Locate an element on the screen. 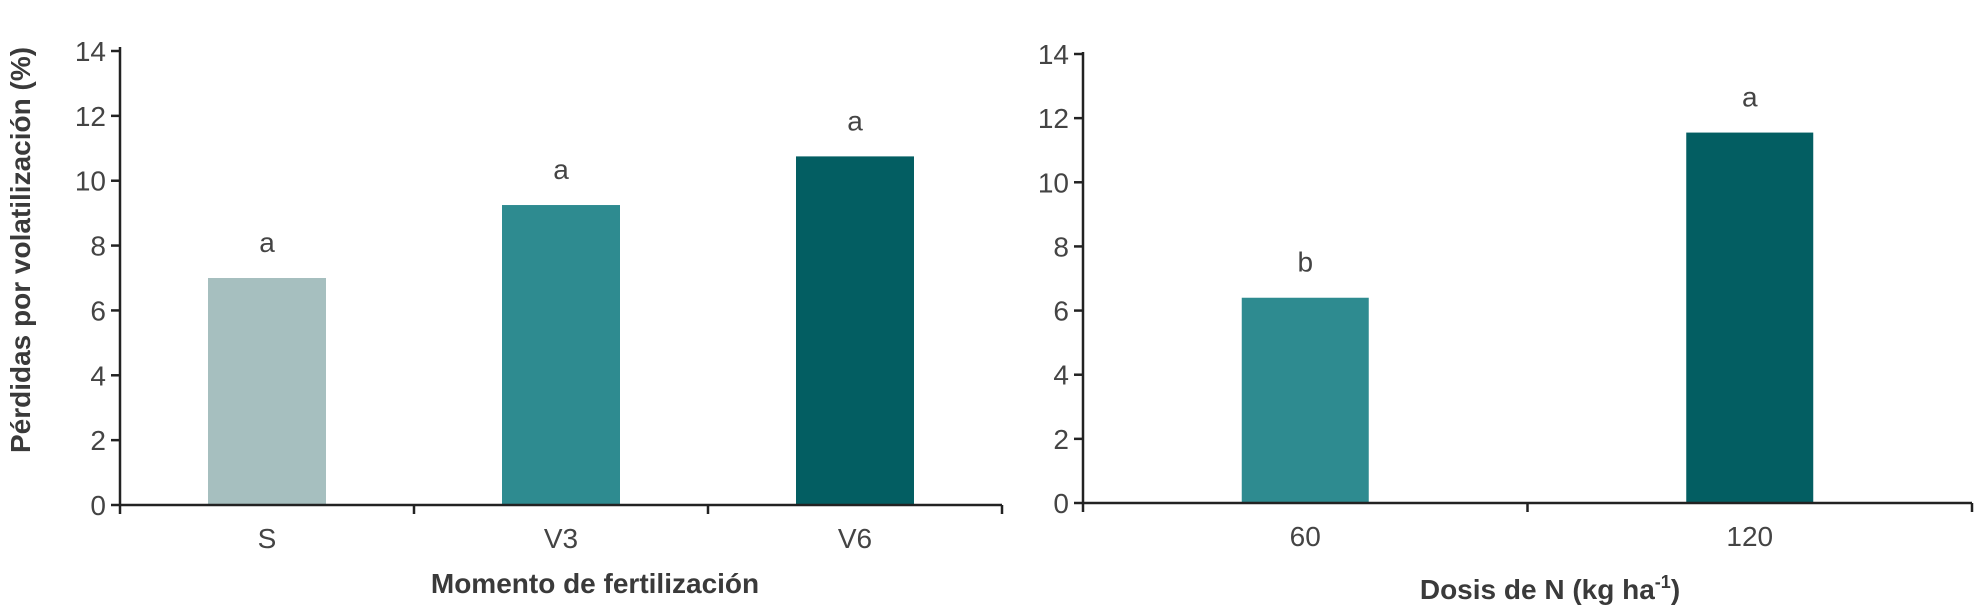 The height and width of the screenshot is (612, 1979). x-axis-ticks: 60 120 is located at coordinates (1527, 527).